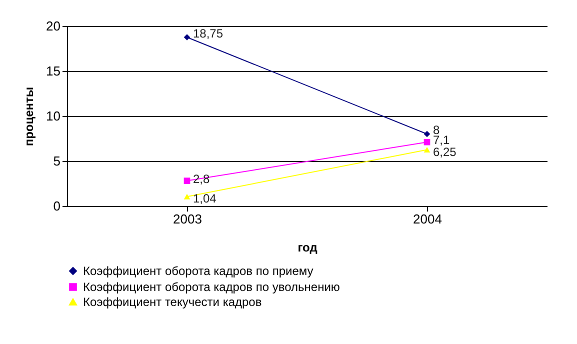 The height and width of the screenshot is (344, 577). What do you see at coordinates (427, 219) in the screenshot?
I see `x-tick-label: 2004` at bounding box center [427, 219].